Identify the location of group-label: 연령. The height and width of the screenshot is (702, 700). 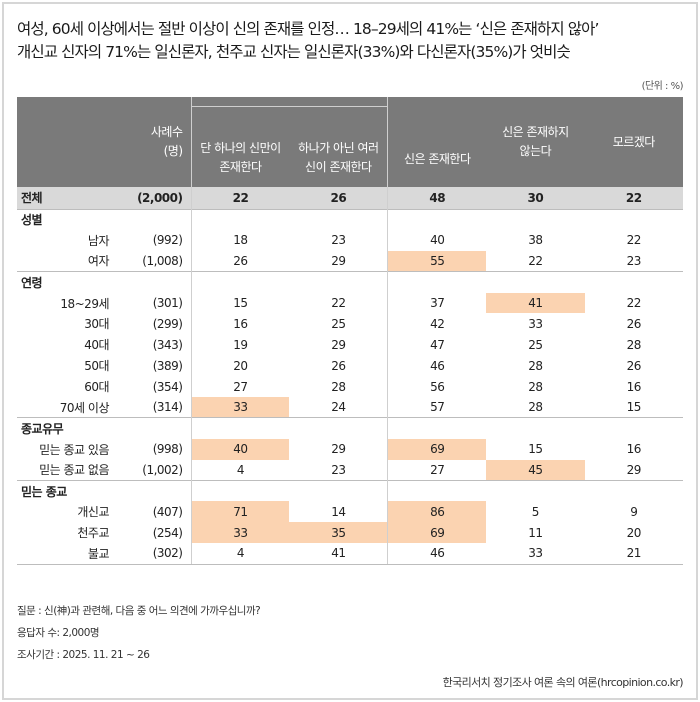
(104, 282).